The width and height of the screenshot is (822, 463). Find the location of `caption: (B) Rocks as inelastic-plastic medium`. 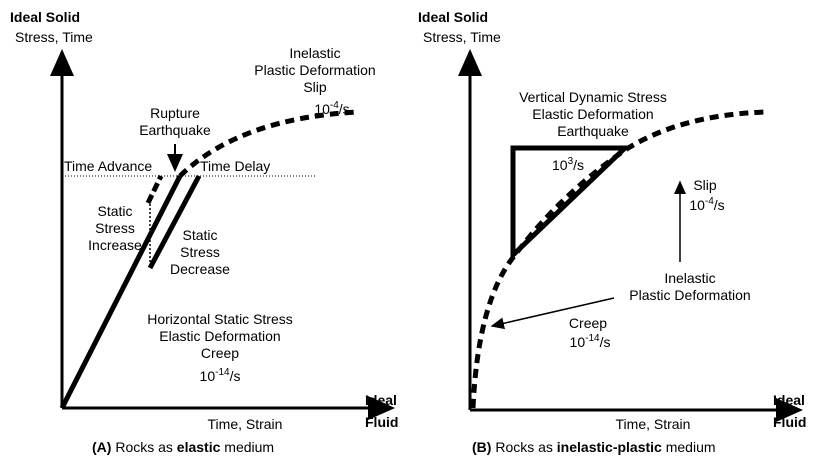

caption: (B) Rocks as inelastic-plastic medium is located at coordinates (594, 447).